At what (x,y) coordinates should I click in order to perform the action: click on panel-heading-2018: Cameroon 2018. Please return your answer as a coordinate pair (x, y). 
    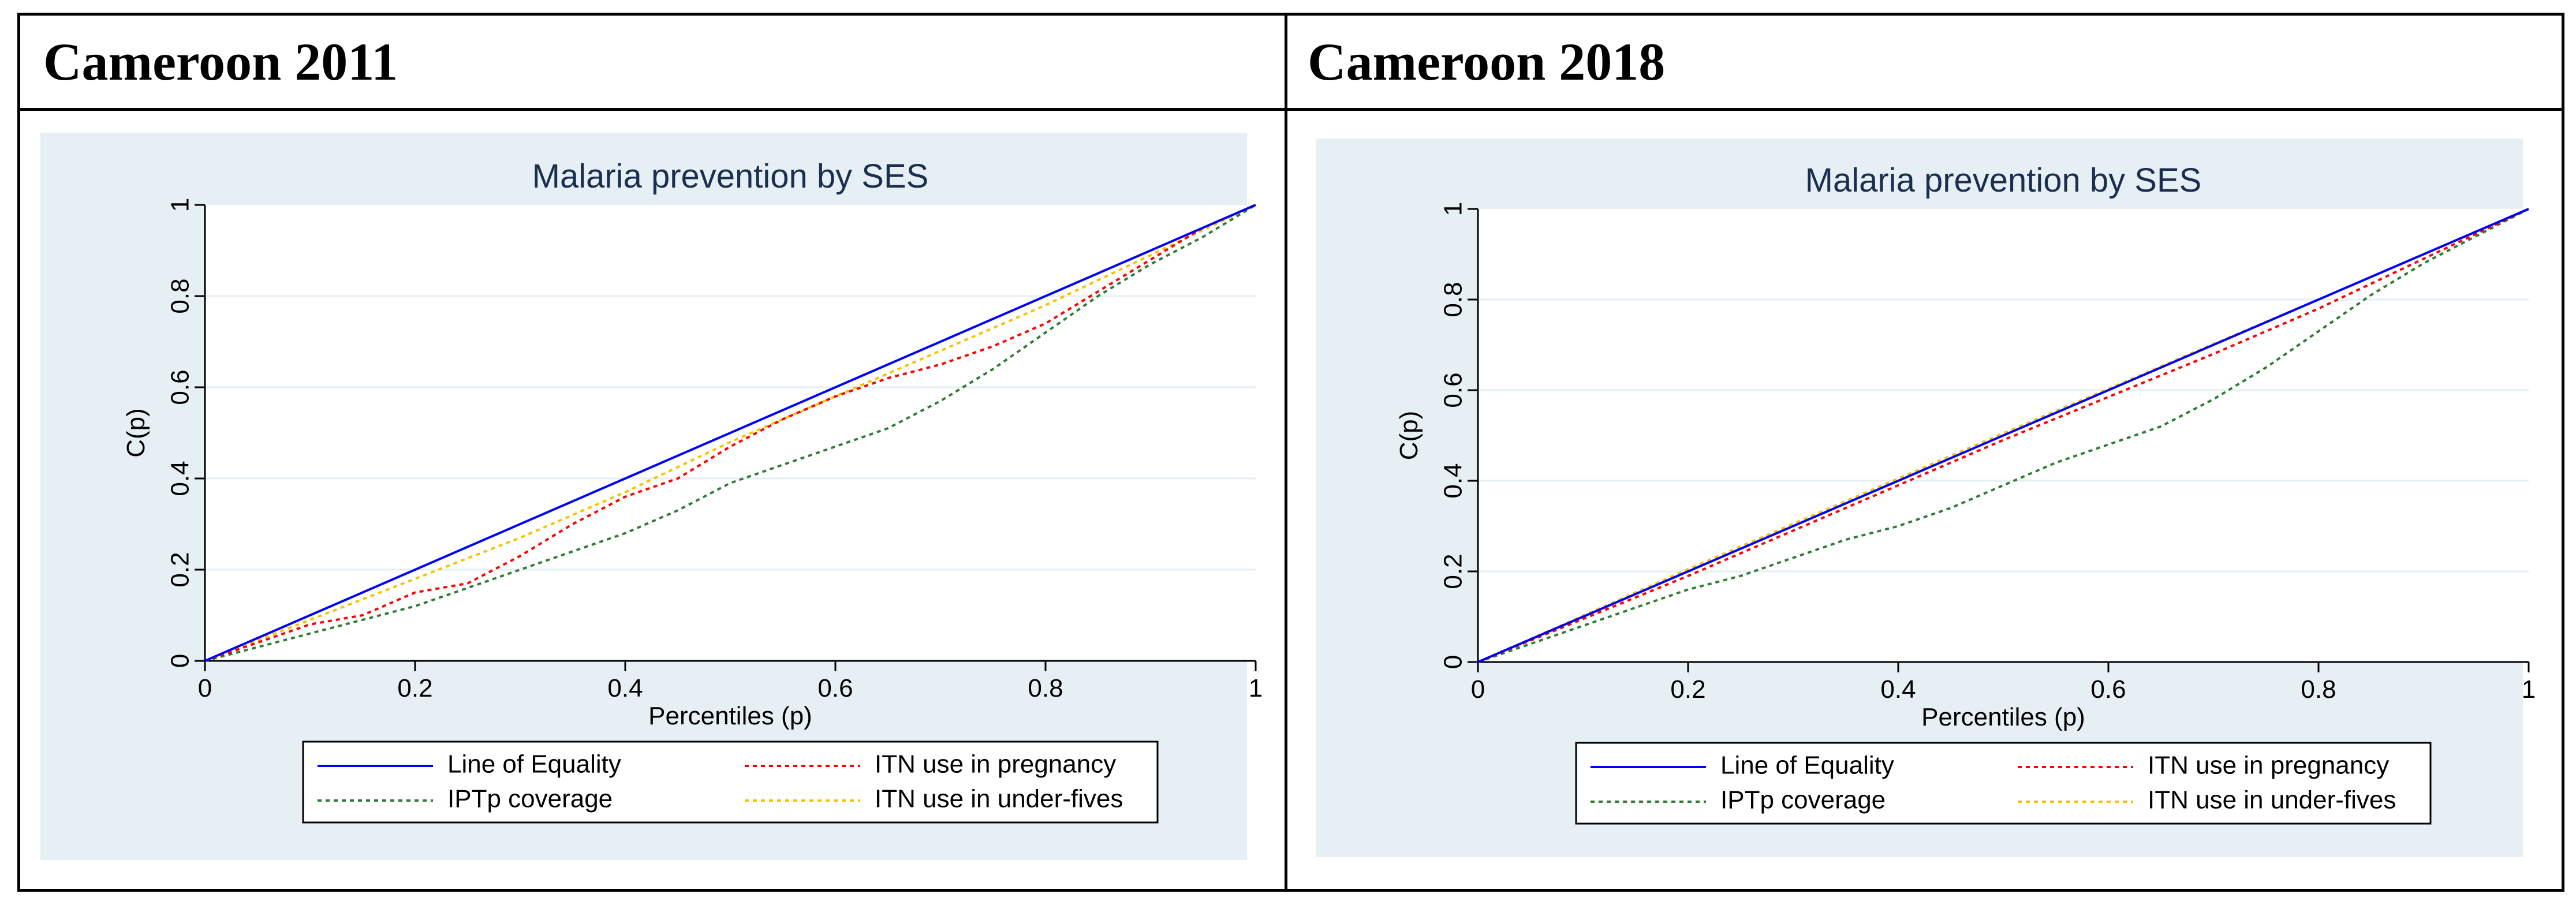
    Looking at the image, I should click on (1487, 61).